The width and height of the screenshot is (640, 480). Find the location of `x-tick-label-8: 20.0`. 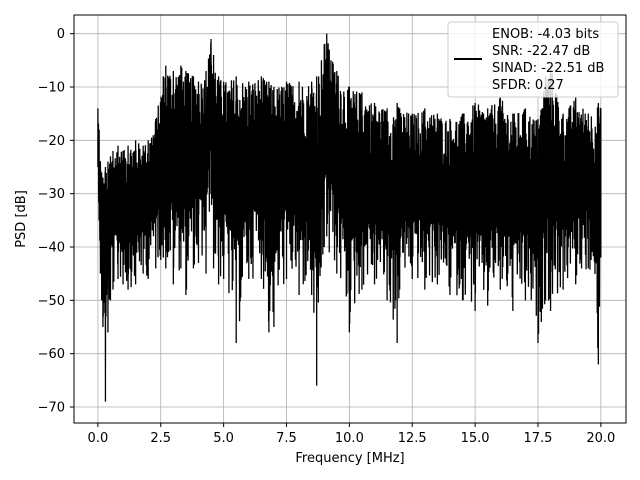

x-tick-label-8: 20.0 is located at coordinates (600, 438).